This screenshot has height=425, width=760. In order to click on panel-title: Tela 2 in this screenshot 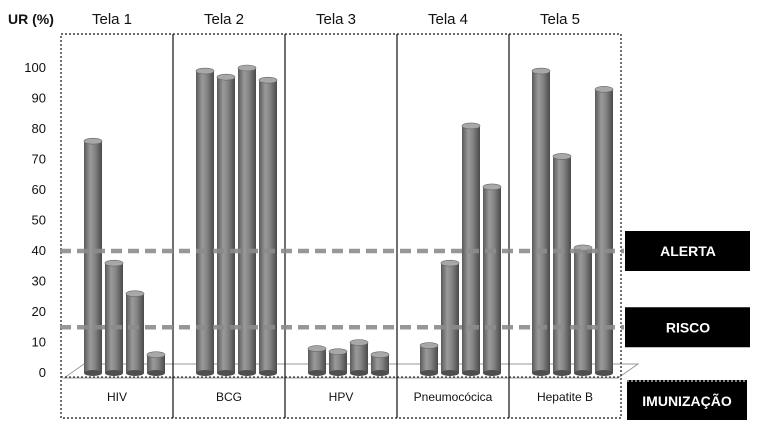, I will do `click(224, 19)`.